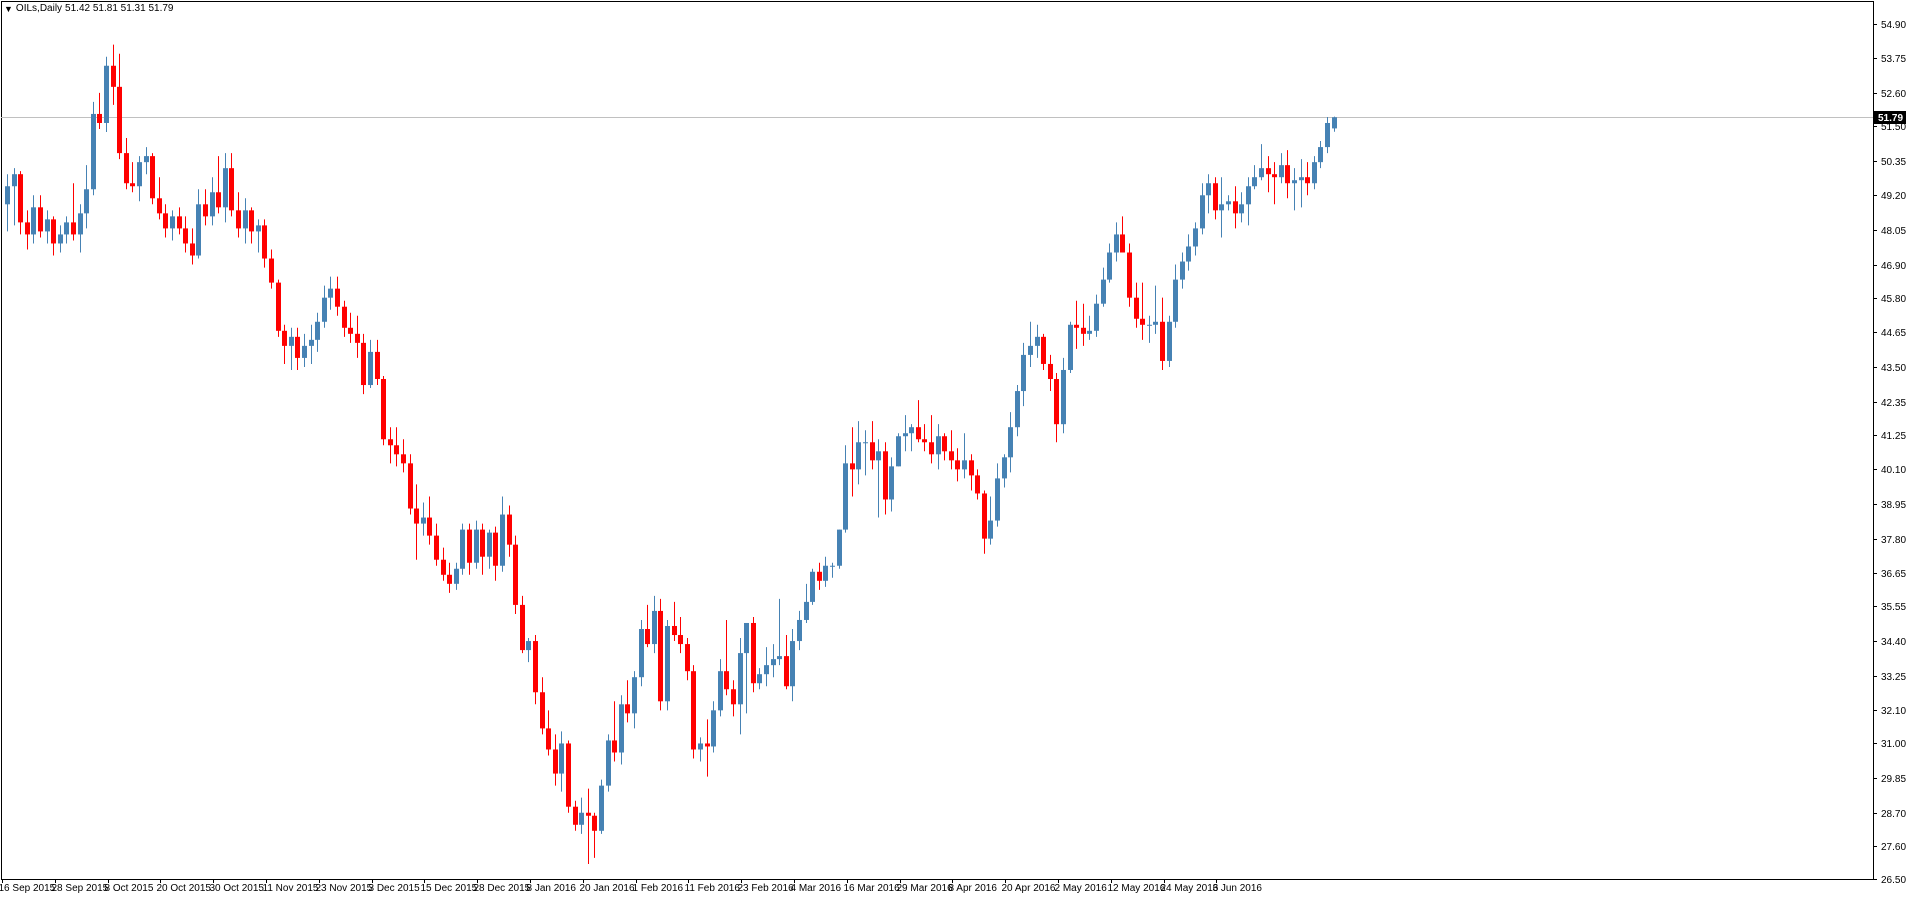 Image resolution: width=1916 pixels, height=902 pixels. What do you see at coordinates (237, 888) in the screenshot?
I see `x-tick-label: 30 Oct 2015` at bounding box center [237, 888].